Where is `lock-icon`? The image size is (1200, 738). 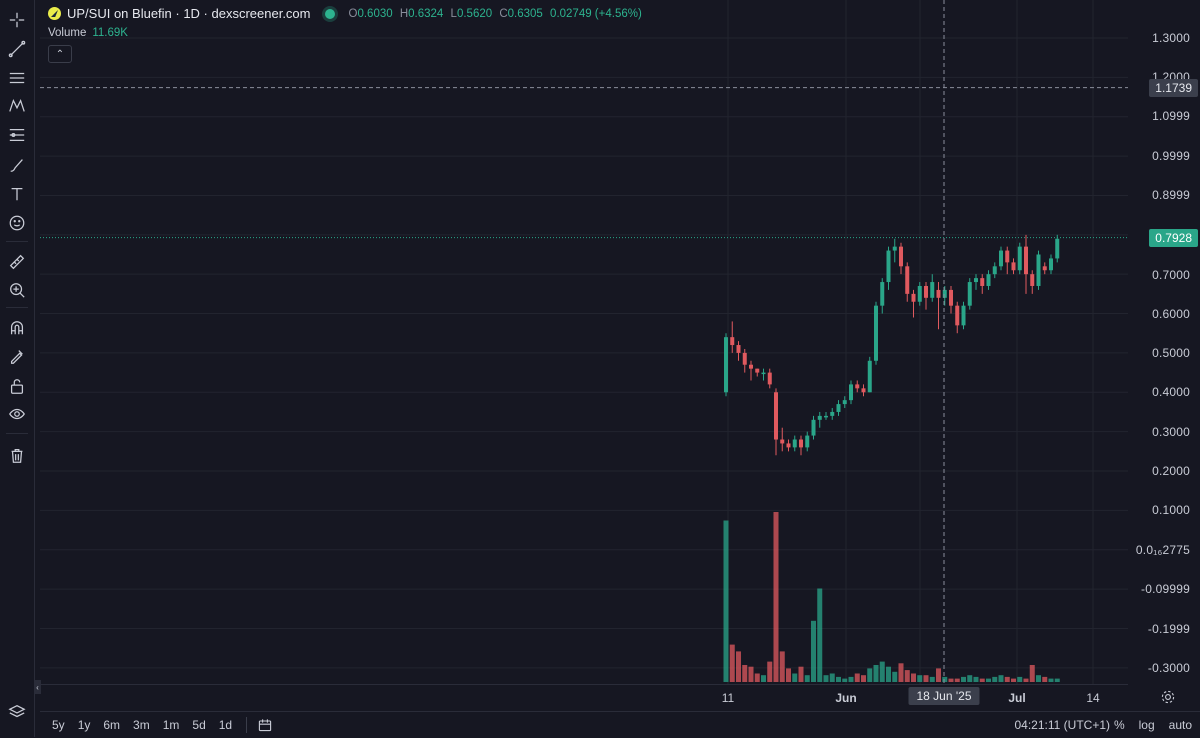 lock-icon is located at coordinates (17, 386).